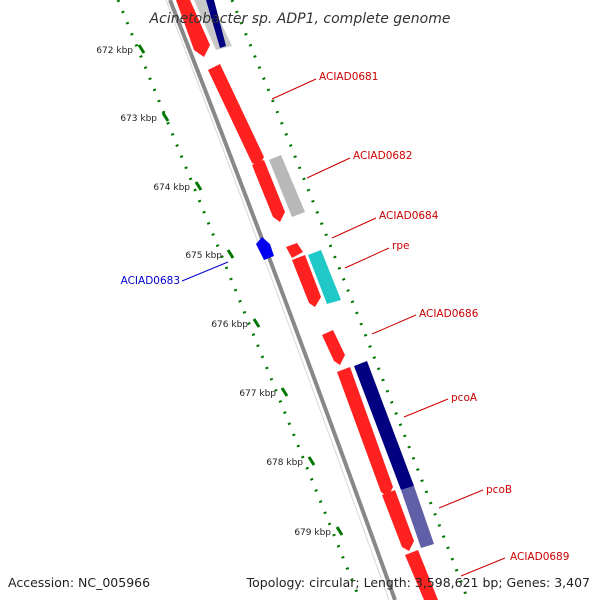 This screenshot has height=600, width=600. Describe the element at coordinates (348, 77) in the screenshot. I see `gene-label-aciad0681: ACIAD0681` at that location.